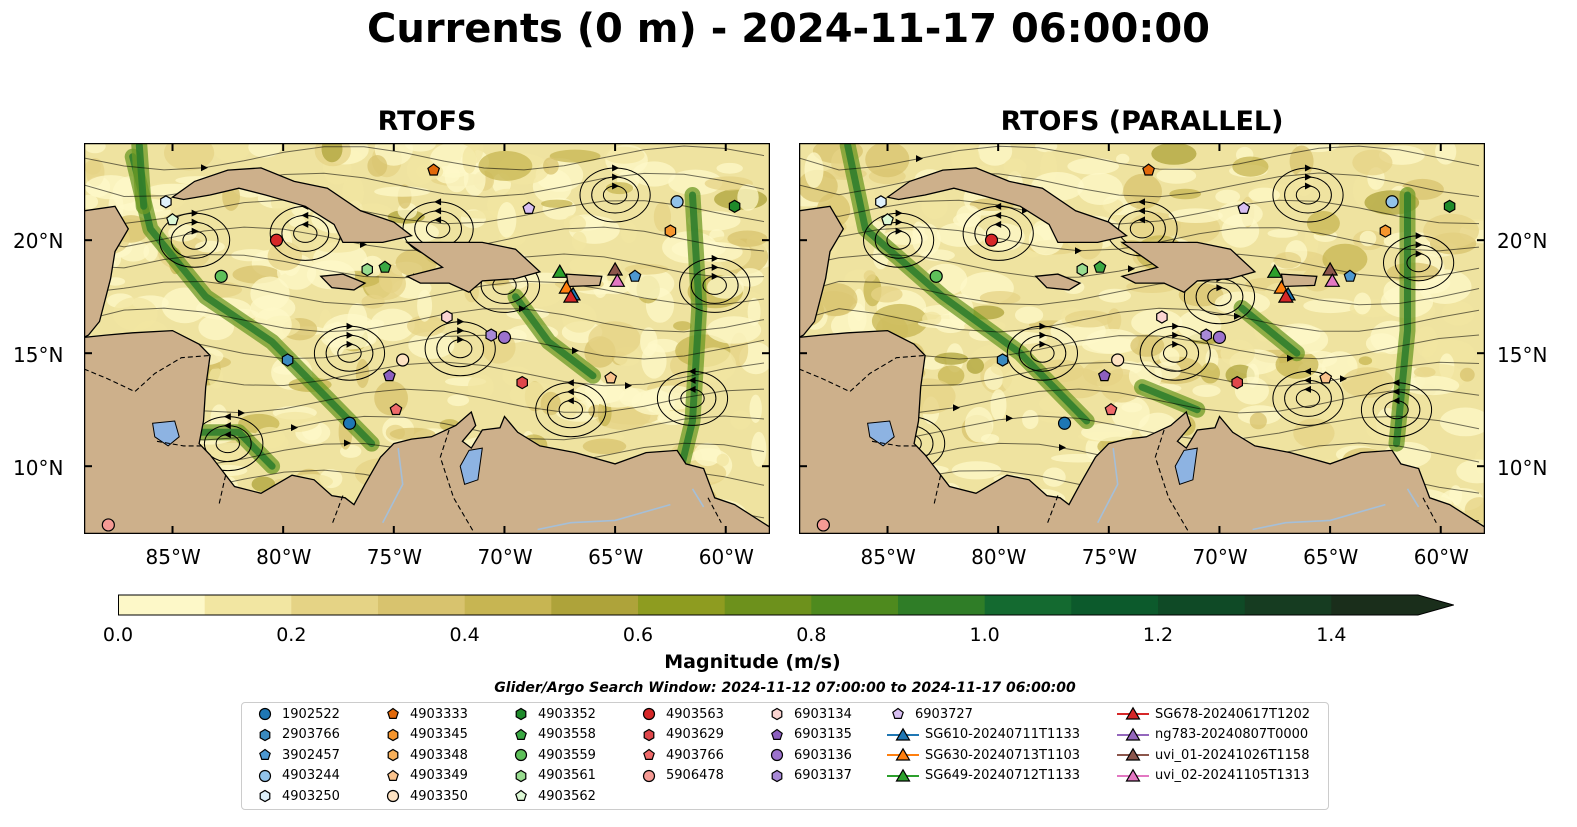  What do you see at coordinates (1441, 557) in the screenshot?
I see `lon-label-right-5: 60°W` at bounding box center [1441, 557].